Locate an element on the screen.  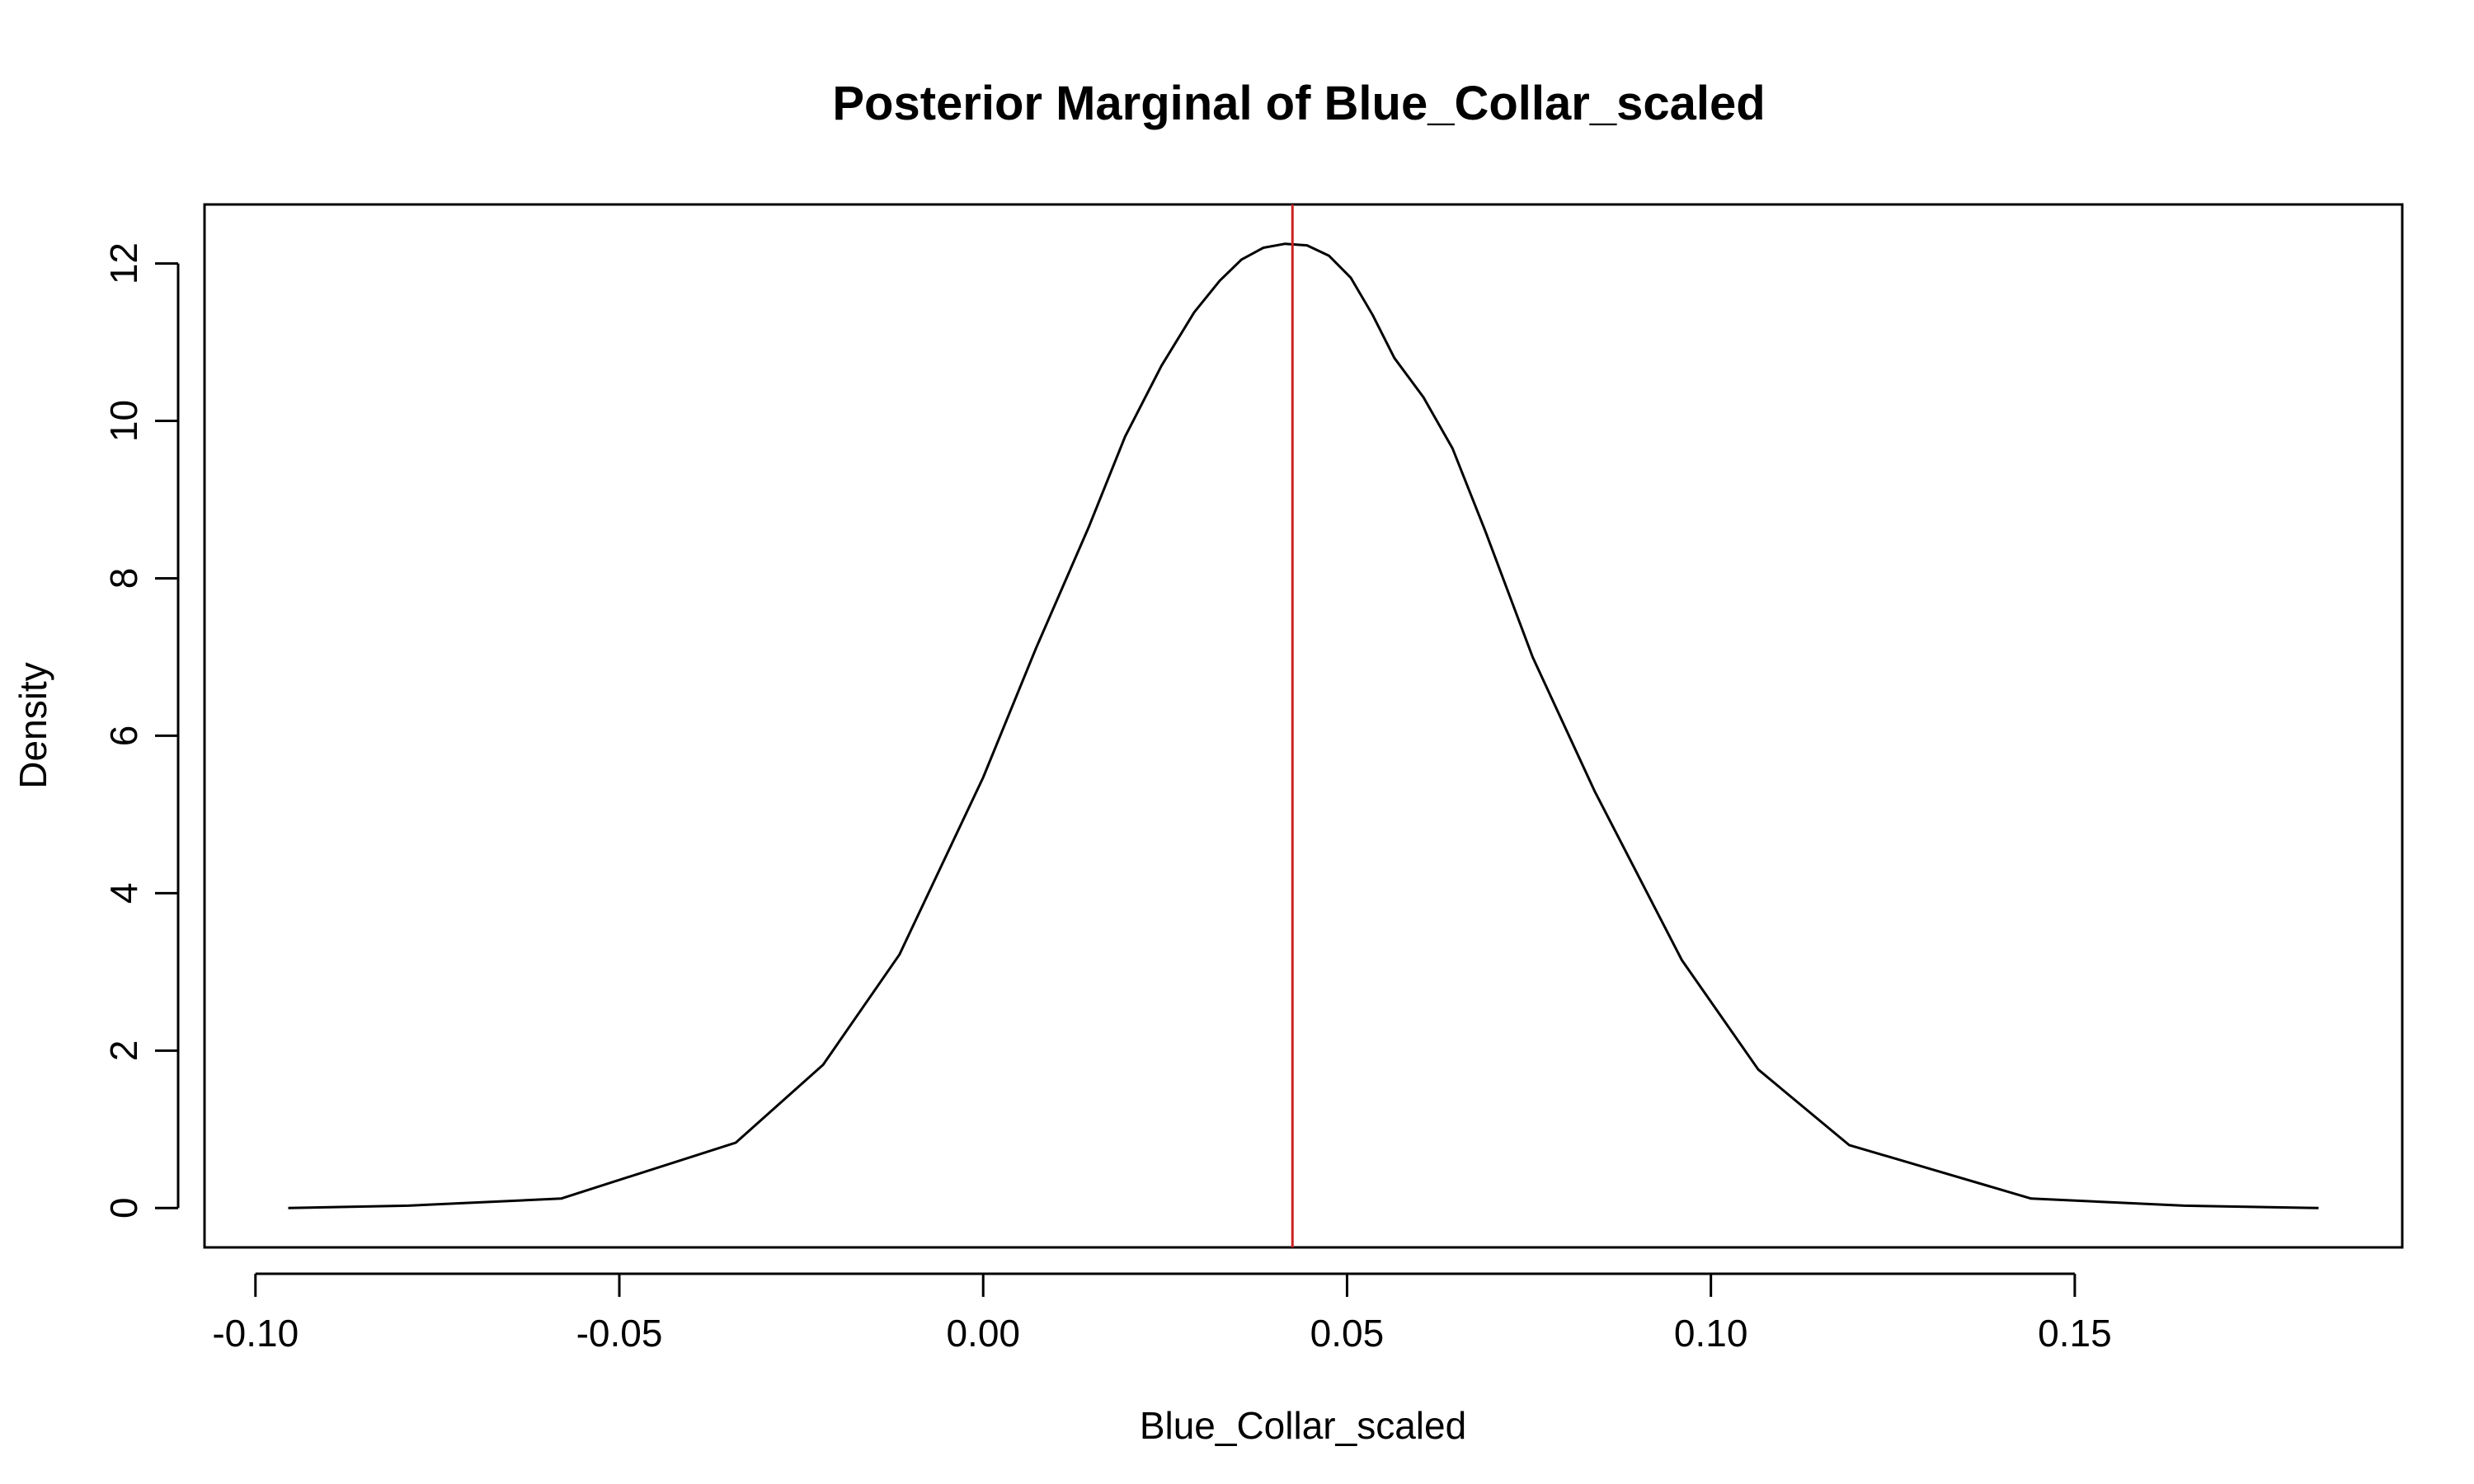
x-tick-label: 0.10 is located at coordinates (1711, 1333).